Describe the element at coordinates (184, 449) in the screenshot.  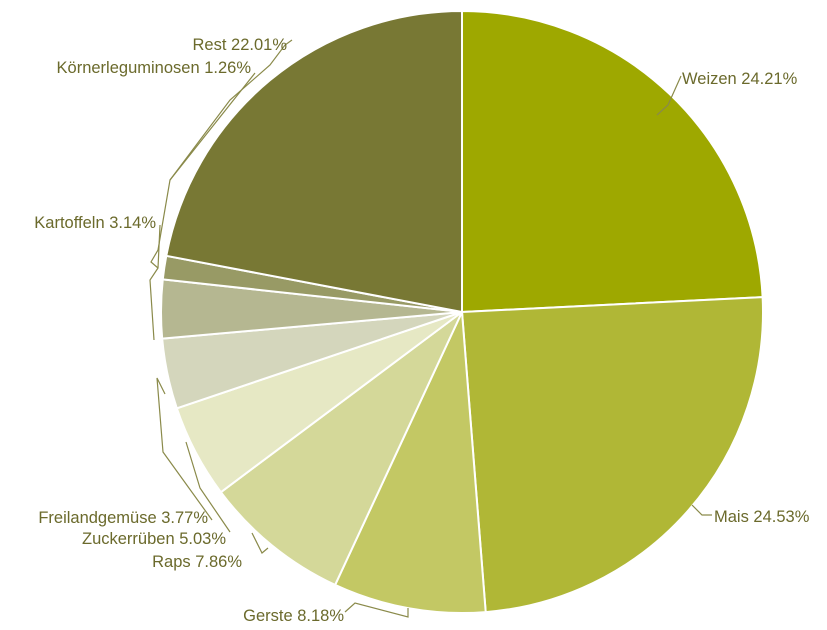
I see `leader-freilandgemuese` at that location.